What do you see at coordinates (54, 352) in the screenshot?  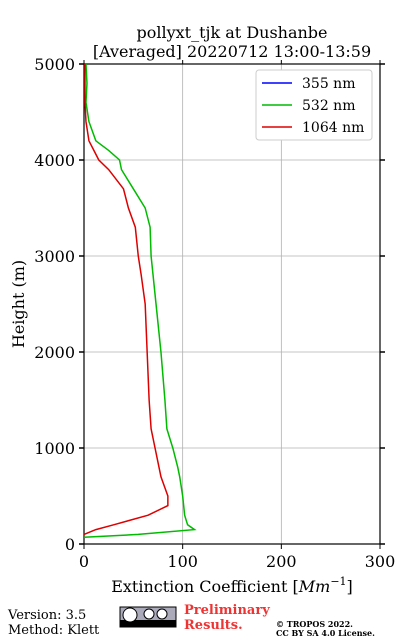 I see `y-tick-label: 2000` at bounding box center [54, 352].